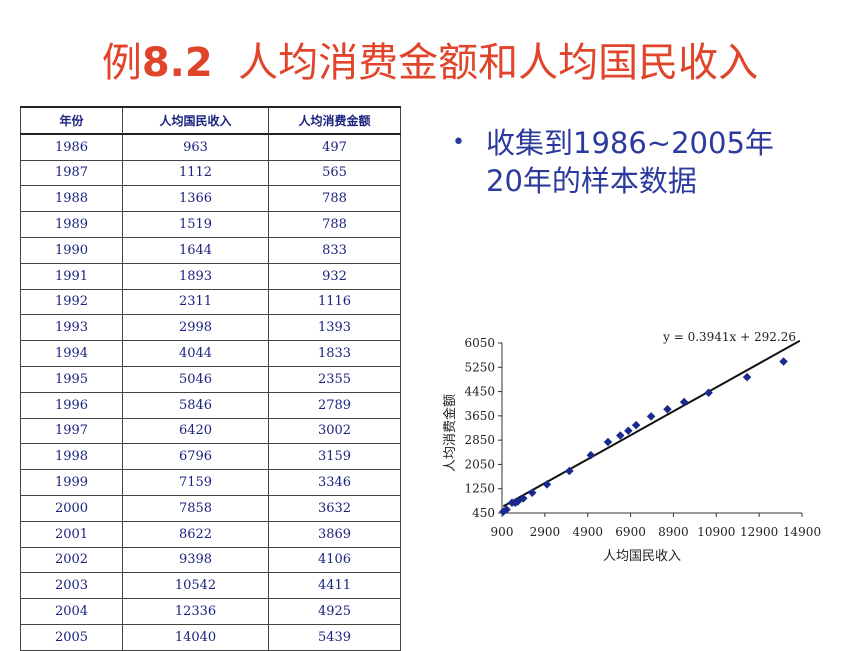  What do you see at coordinates (479, 367) in the screenshot?
I see `y-tick-label: 5250` at bounding box center [479, 367].